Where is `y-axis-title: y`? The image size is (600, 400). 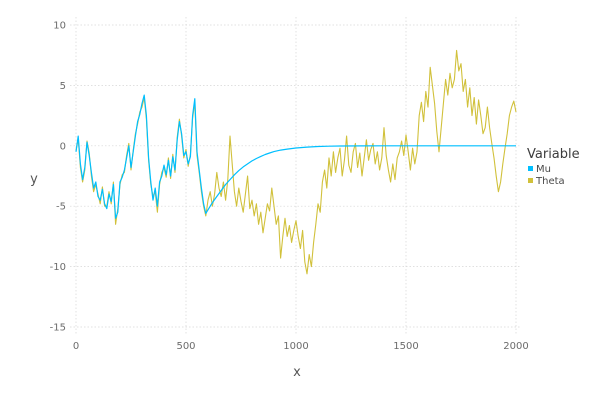
y-axis-title: y is located at coordinates (34, 179).